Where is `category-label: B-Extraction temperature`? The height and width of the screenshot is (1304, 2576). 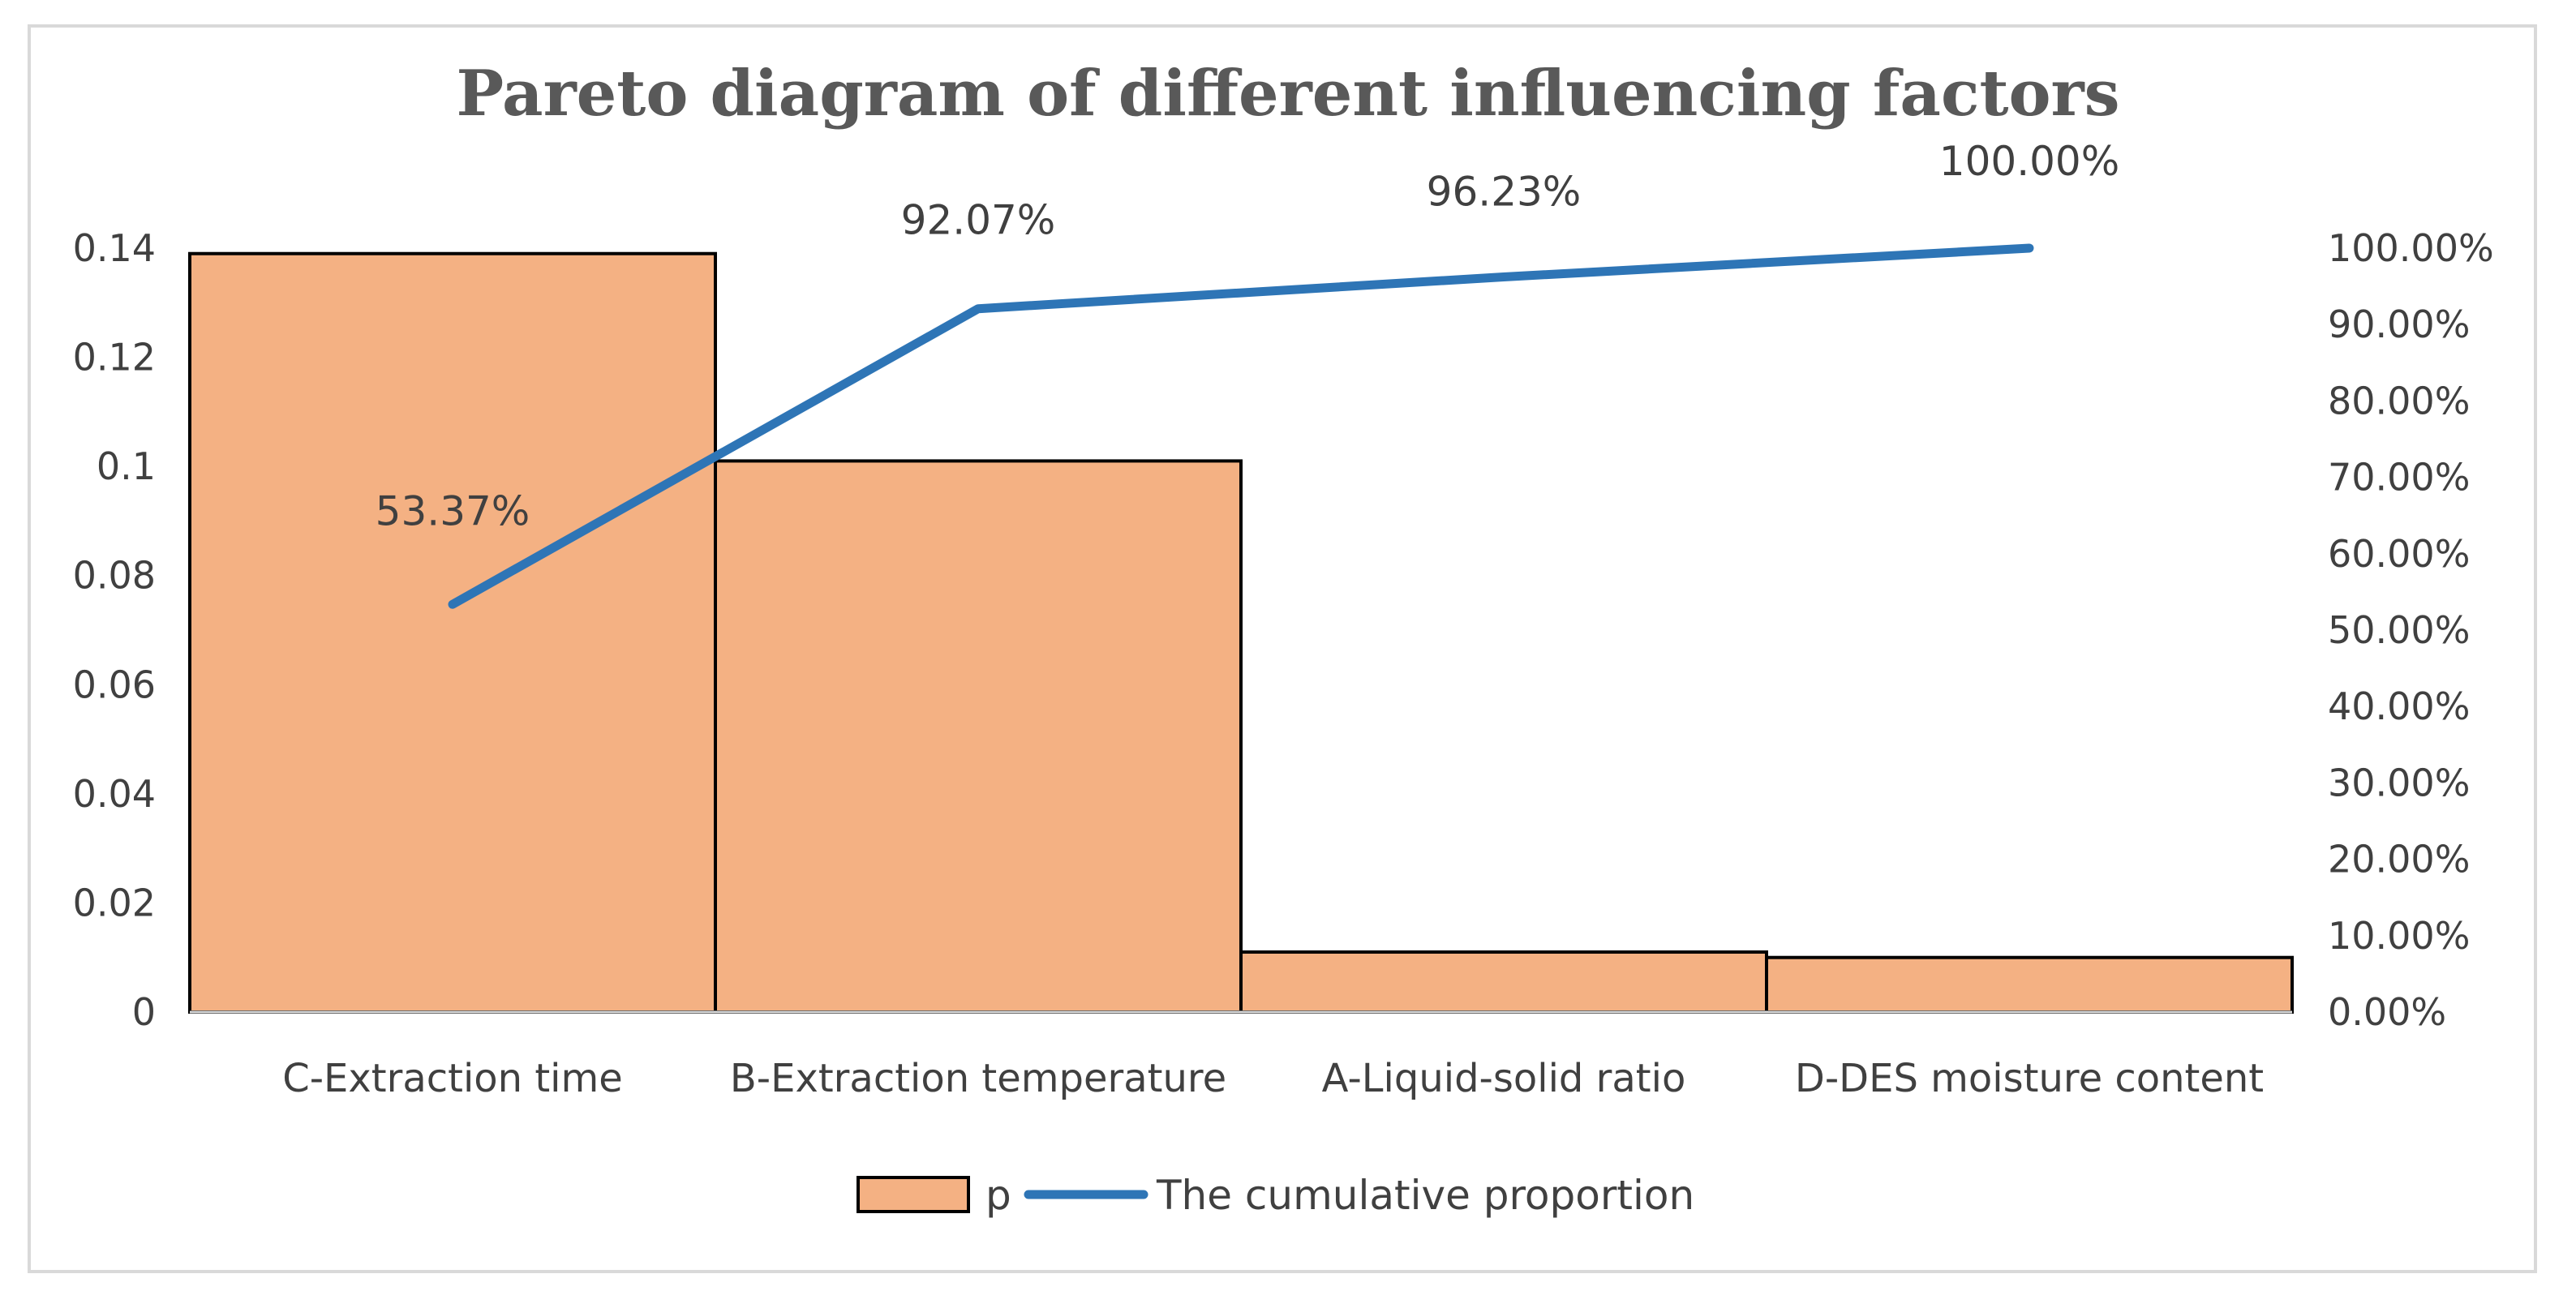 category-label: B-Extraction temperature is located at coordinates (978, 1078).